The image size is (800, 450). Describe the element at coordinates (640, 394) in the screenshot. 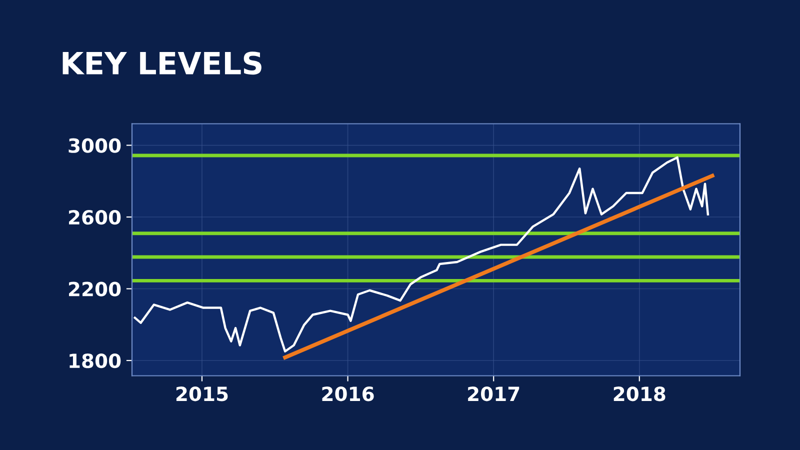

I see `x-tick-label: 2018` at that location.